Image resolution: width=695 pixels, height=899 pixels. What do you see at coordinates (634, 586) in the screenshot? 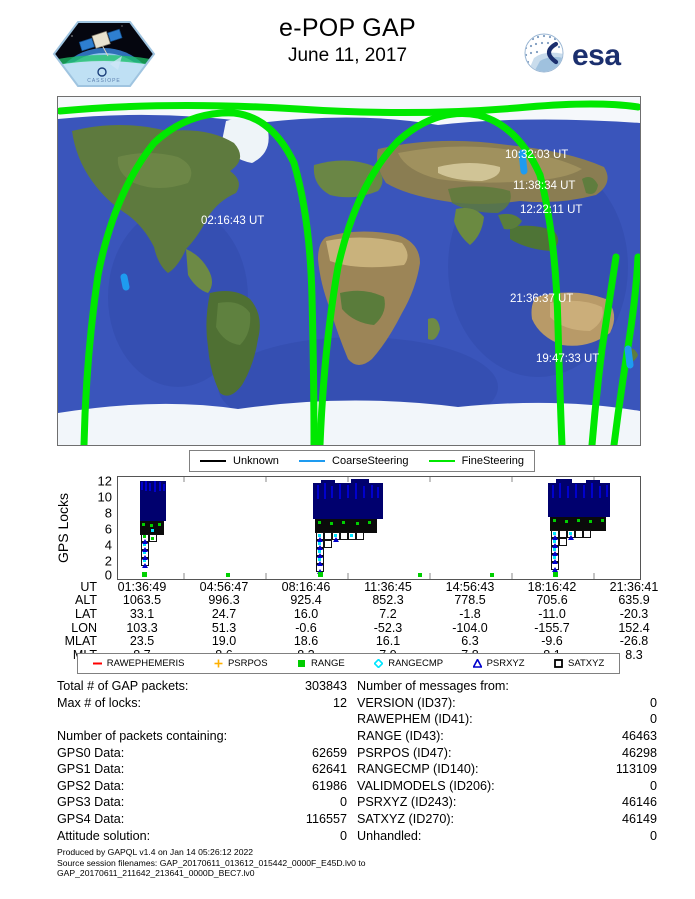
I see `table-cell: 21:36:41` at bounding box center [634, 586].